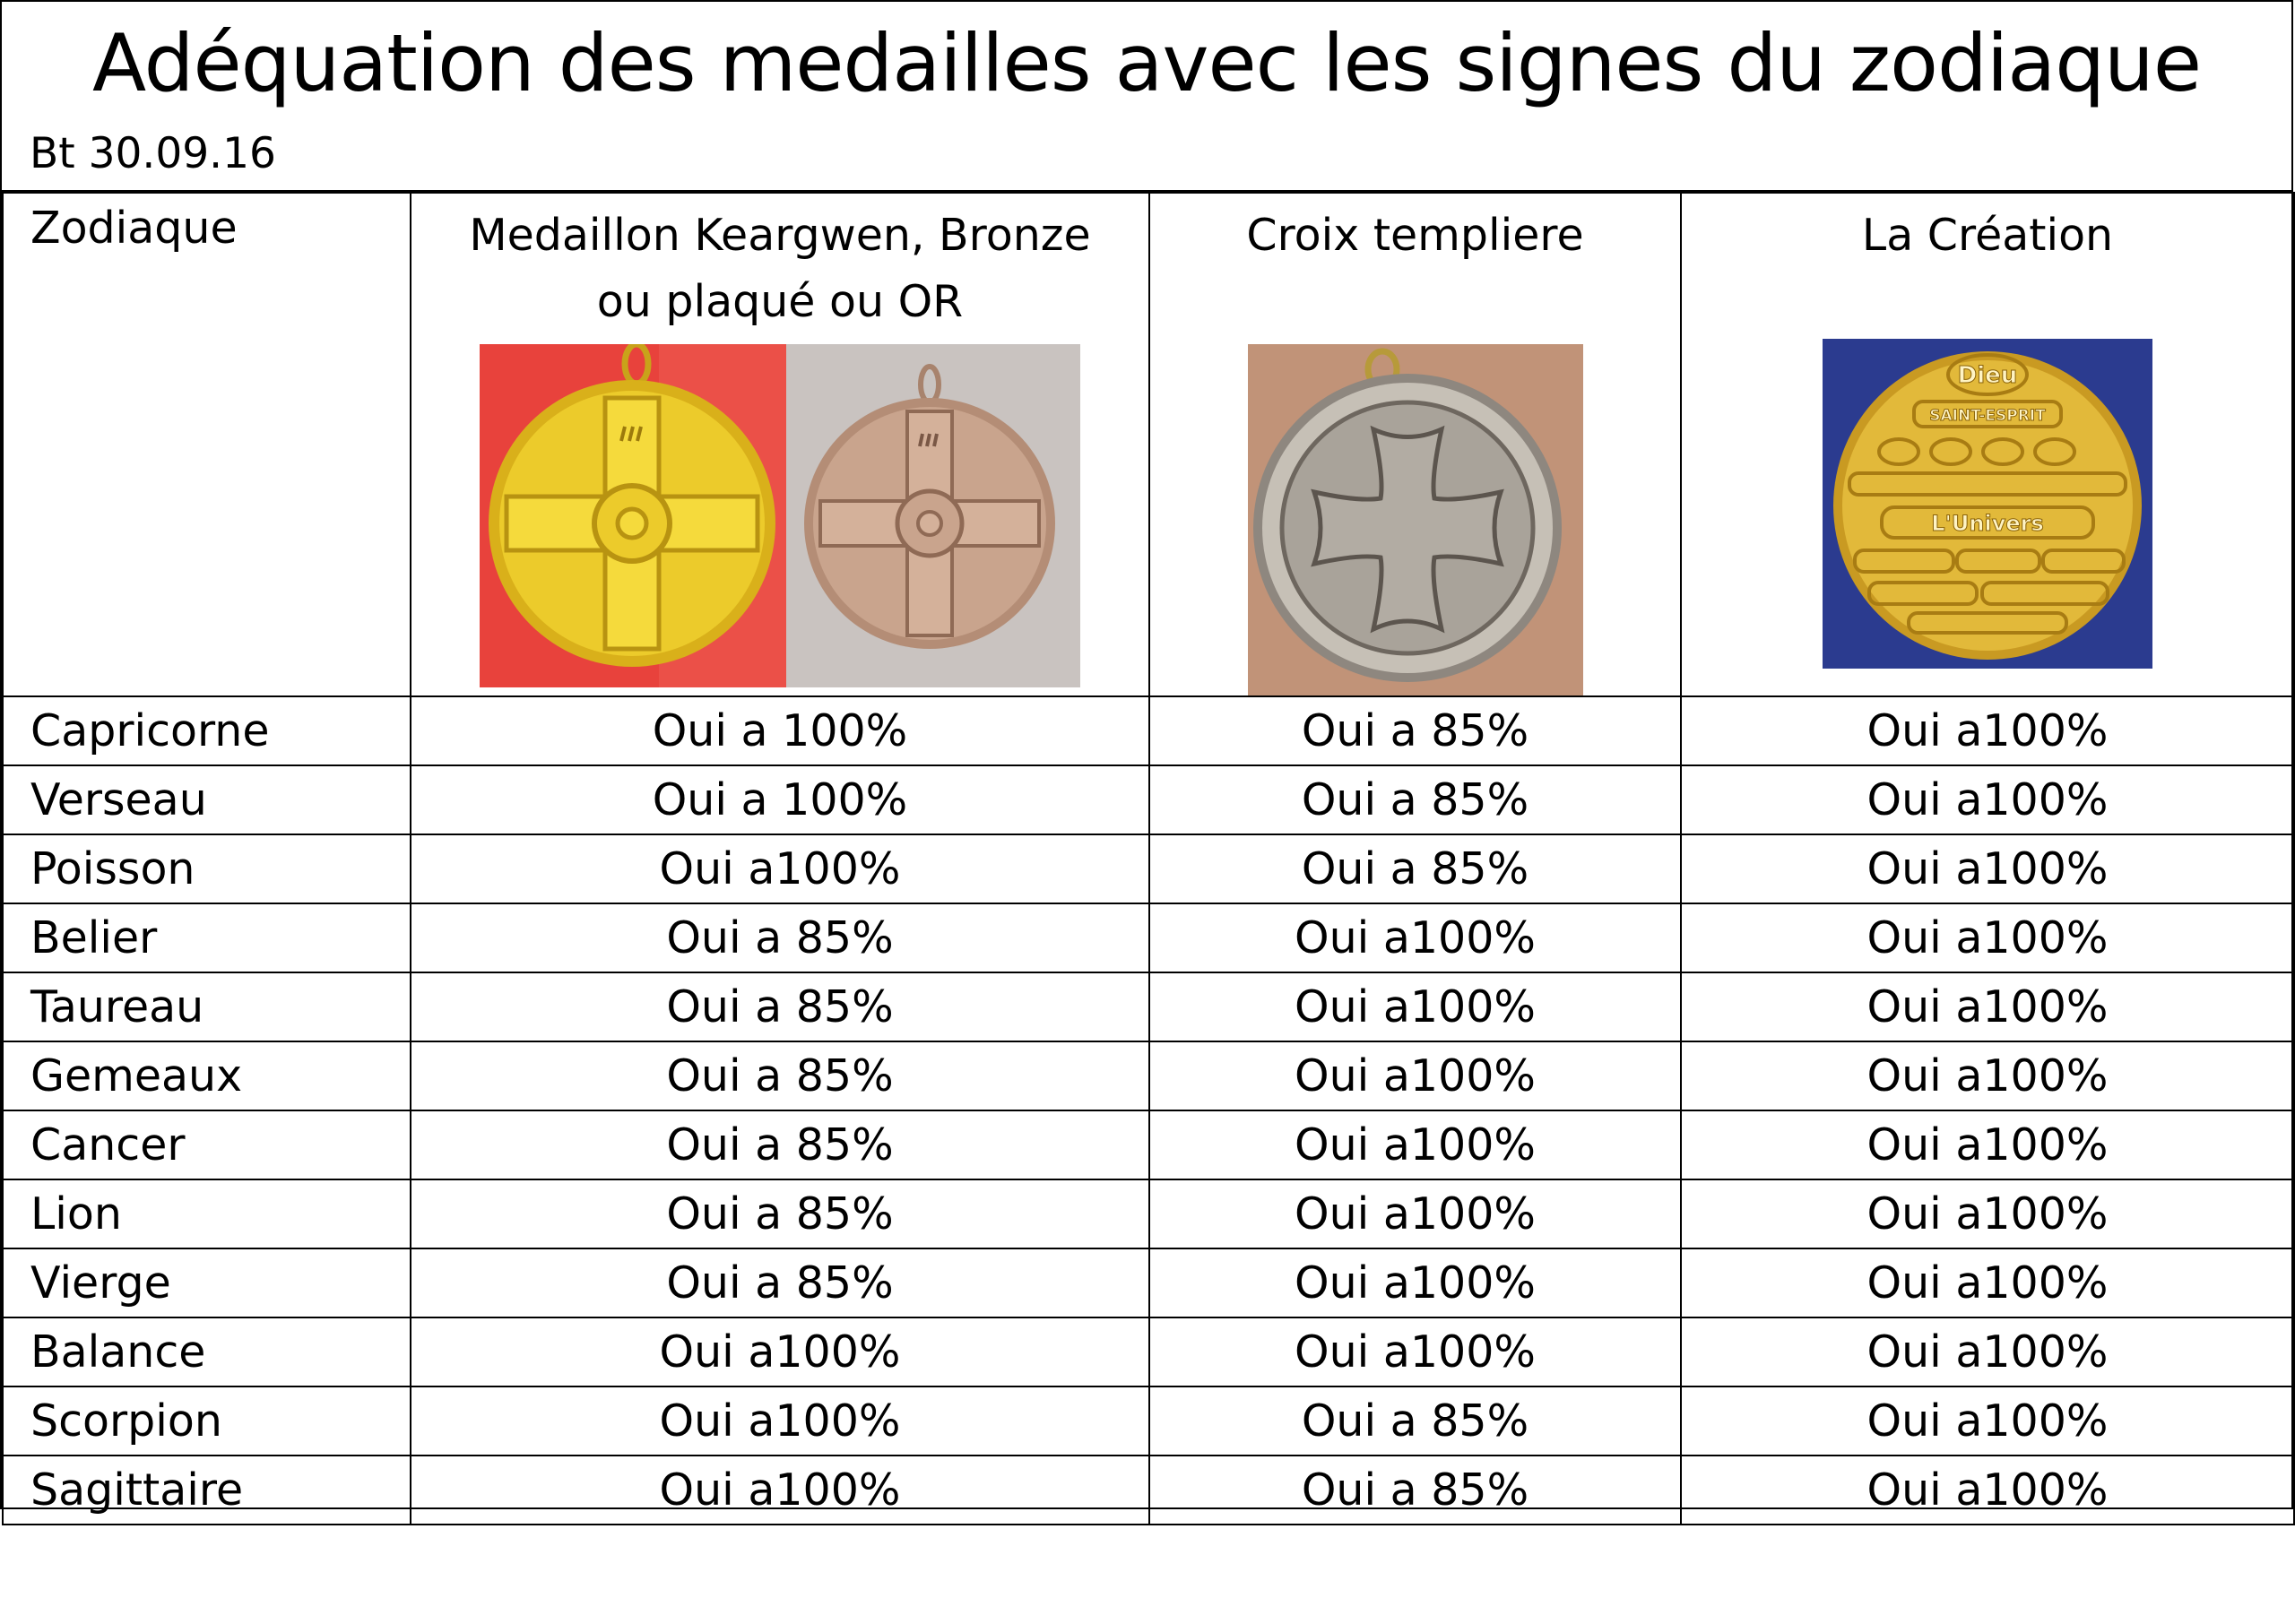 The image size is (2295, 1624). What do you see at coordinates (207, 869) in the screenshot?
I see `sign-cell: Poisson` at bounding box center [207, 869].